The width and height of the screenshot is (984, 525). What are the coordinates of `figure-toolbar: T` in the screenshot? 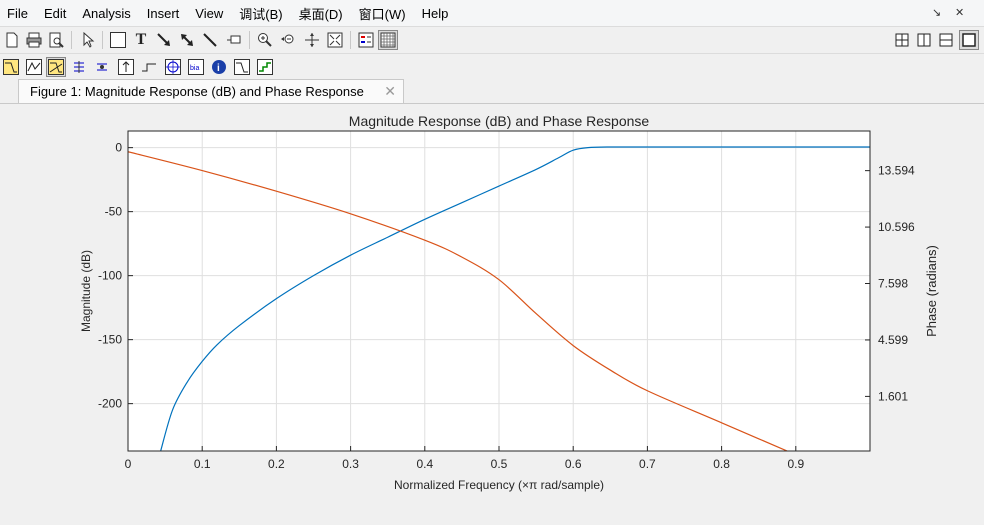 It's located at (492, 39).